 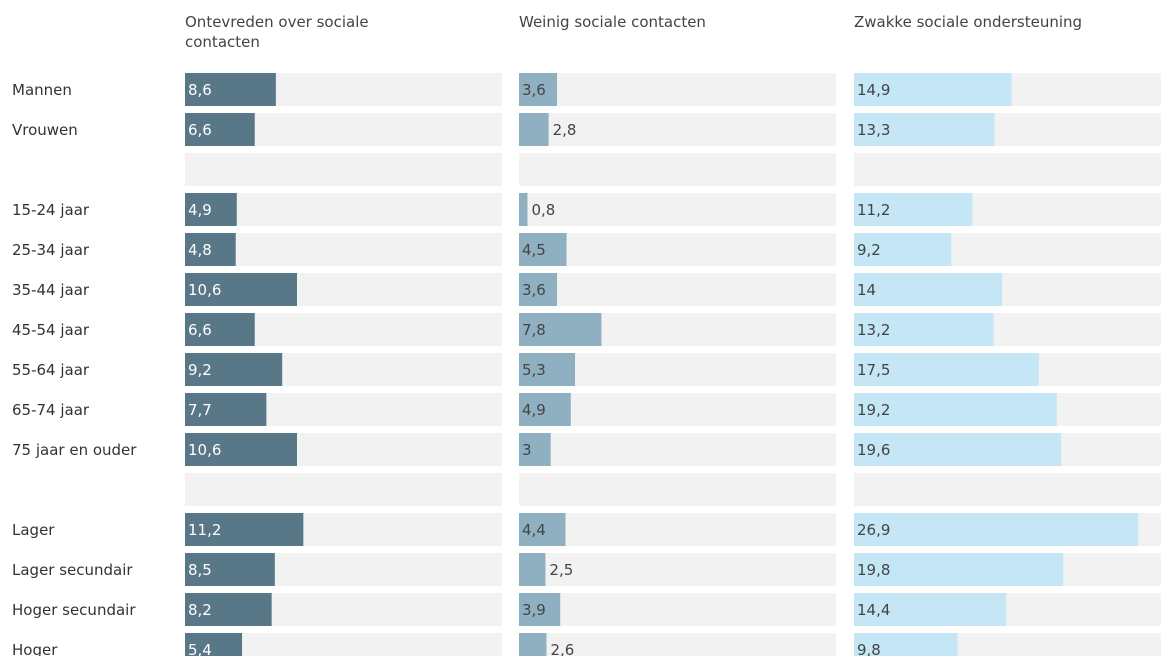 What do you see at coordinates (74, 450) in the screenshot?
I see `row-label: 75 jaar en ouder` at bounding box center [74, 450].